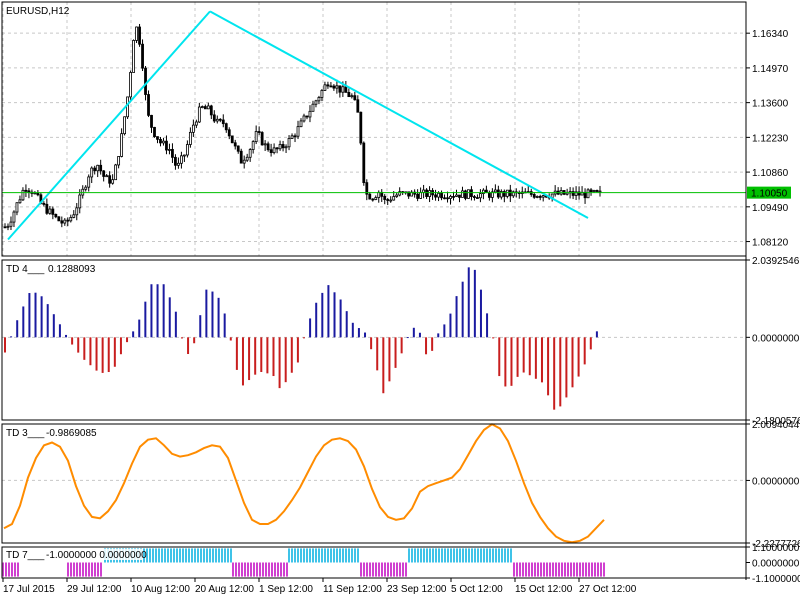 The image size is (800, 600). I want to click on hist-value: 0.1288093, so click(72, 269).